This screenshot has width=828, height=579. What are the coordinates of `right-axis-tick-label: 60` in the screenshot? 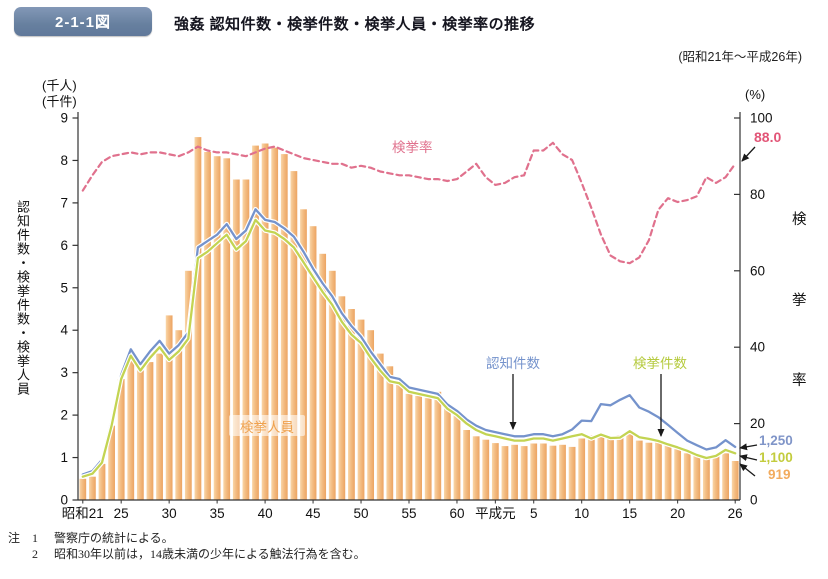 It's located at (757, 270).